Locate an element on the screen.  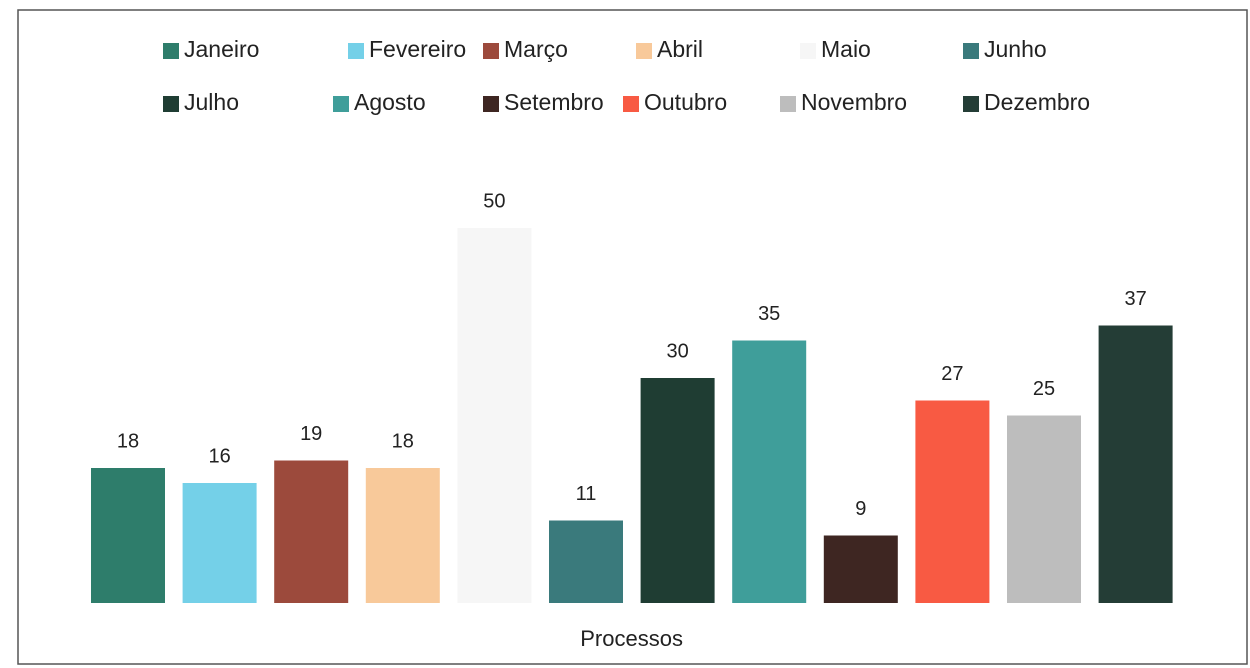
data-label: 35 is located at coordinates (769, 314).